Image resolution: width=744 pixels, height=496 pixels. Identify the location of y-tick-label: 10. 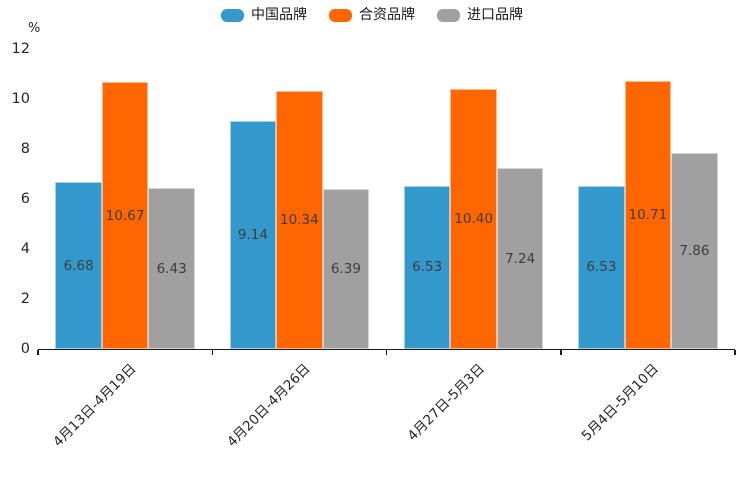
(20, 99).